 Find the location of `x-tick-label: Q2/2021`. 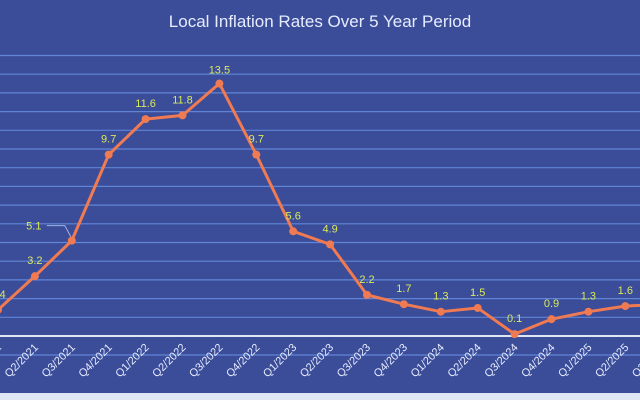

x-tick-label: Q2/2021 is located at coordinates (22, 361).